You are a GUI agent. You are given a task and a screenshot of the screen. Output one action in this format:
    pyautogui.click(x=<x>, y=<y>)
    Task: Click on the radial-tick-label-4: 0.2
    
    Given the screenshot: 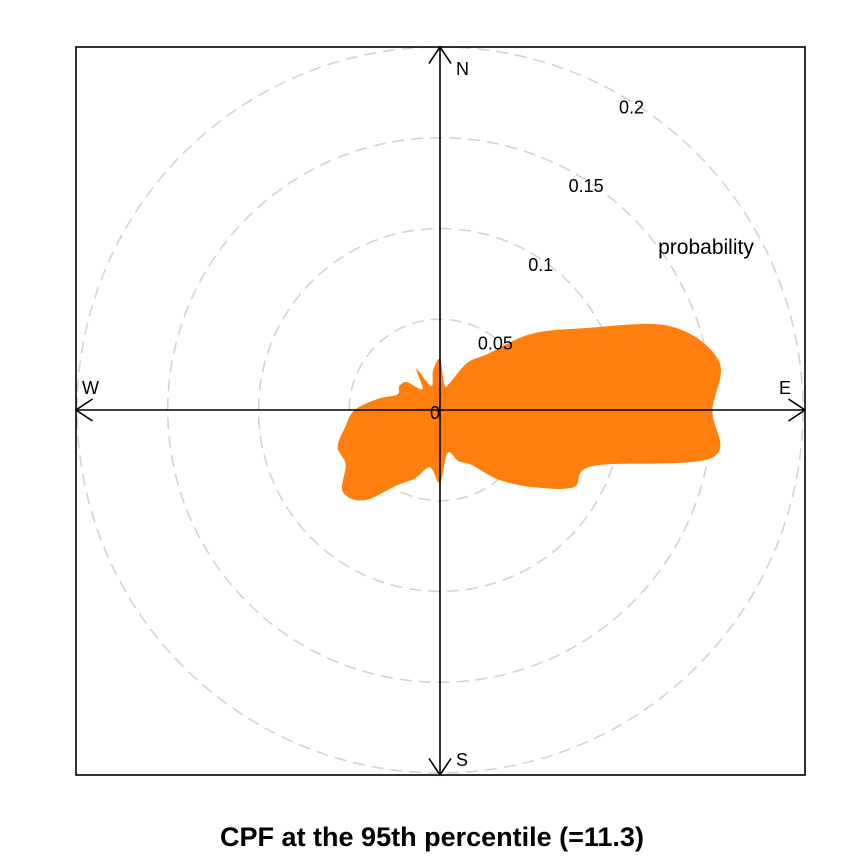 What is the action you would take?
    pyautogui.click(x=631, y=108)
    